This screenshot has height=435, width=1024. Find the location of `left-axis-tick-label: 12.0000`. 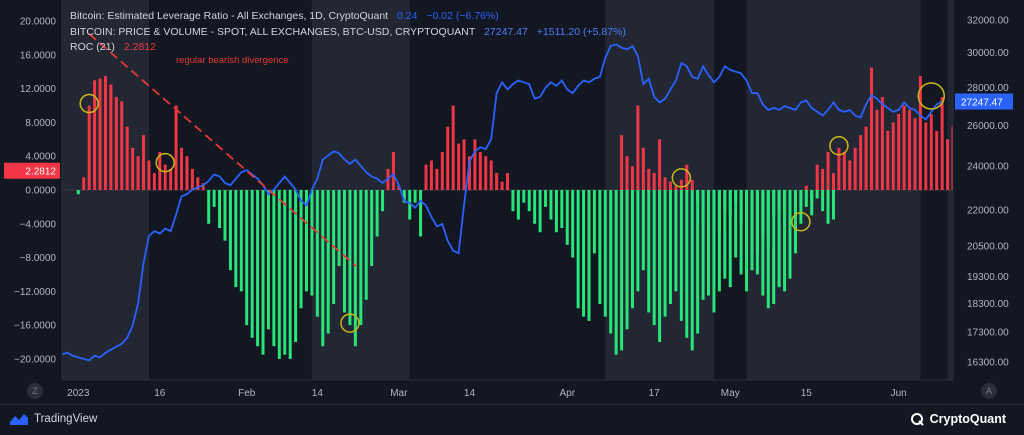

left-axis-tick-label: 12.0000 is located at coordinates (38, 89).